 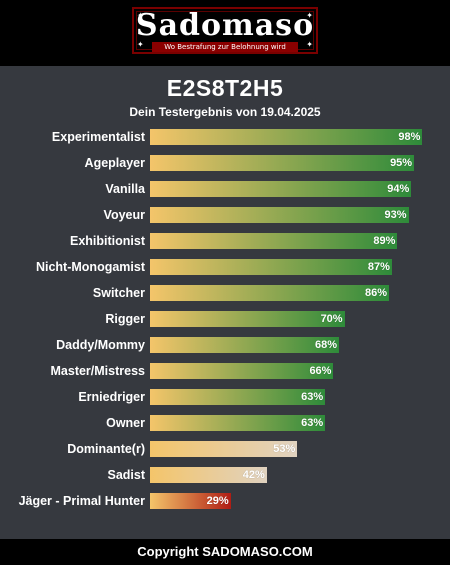 I want to click on bar-value-label: 68%, so click(x=326, y=345).